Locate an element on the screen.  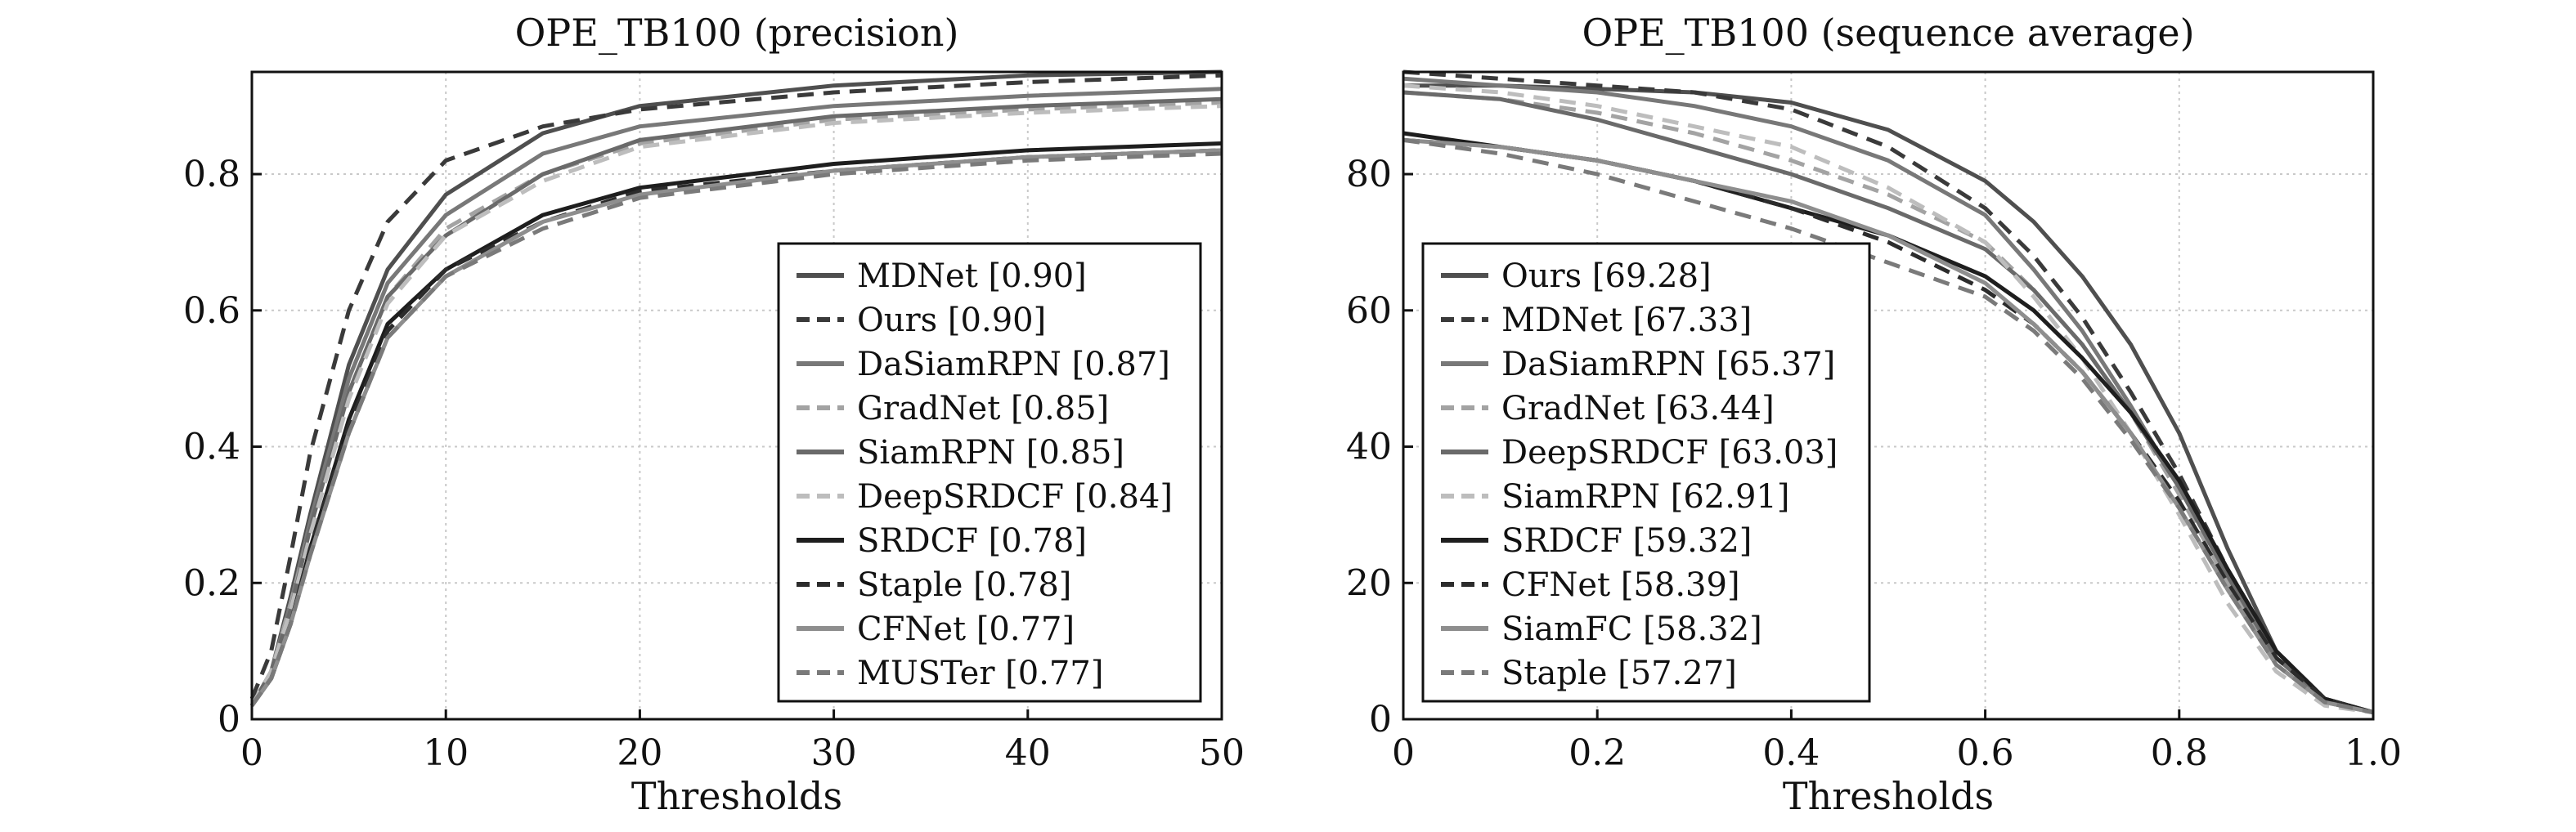
y-tick-label: 80 is located at coordinates (1369, 174).